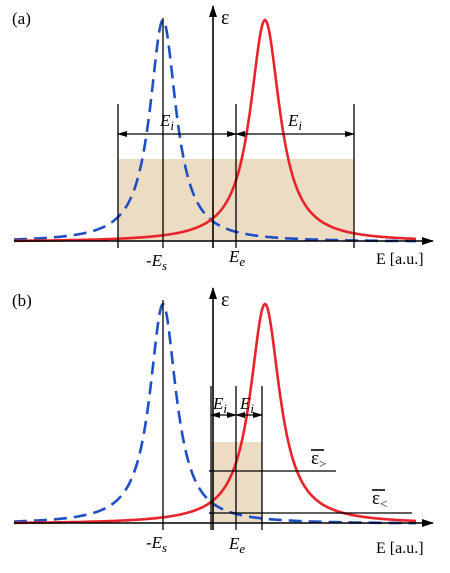 The height and width of the screenshot is (573, 450). What do you see at coordinates (379, 499) in the screenshot?
I see `panel-b-lower-level-label: ε<` at bounding box center [379, 499].